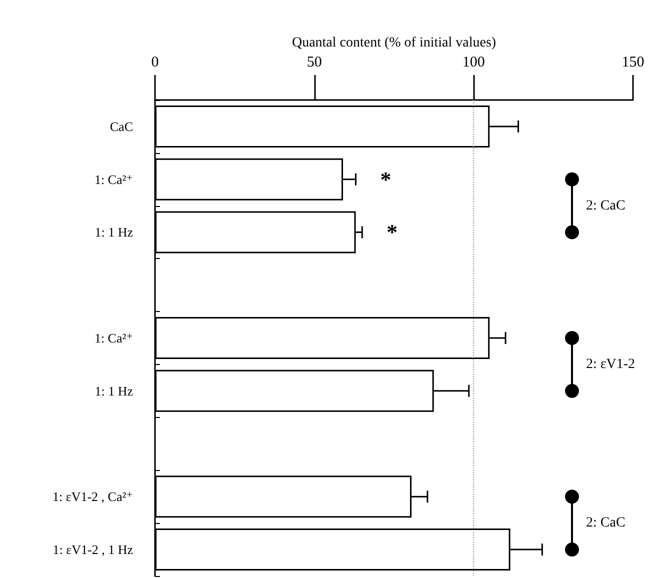 This screenshot has height=578, width=659. Describe the element at coordinates (92, 496) in the screenshot. I see `y-tick-label: 1: εV1-2 , Ca²⁺` at that location.